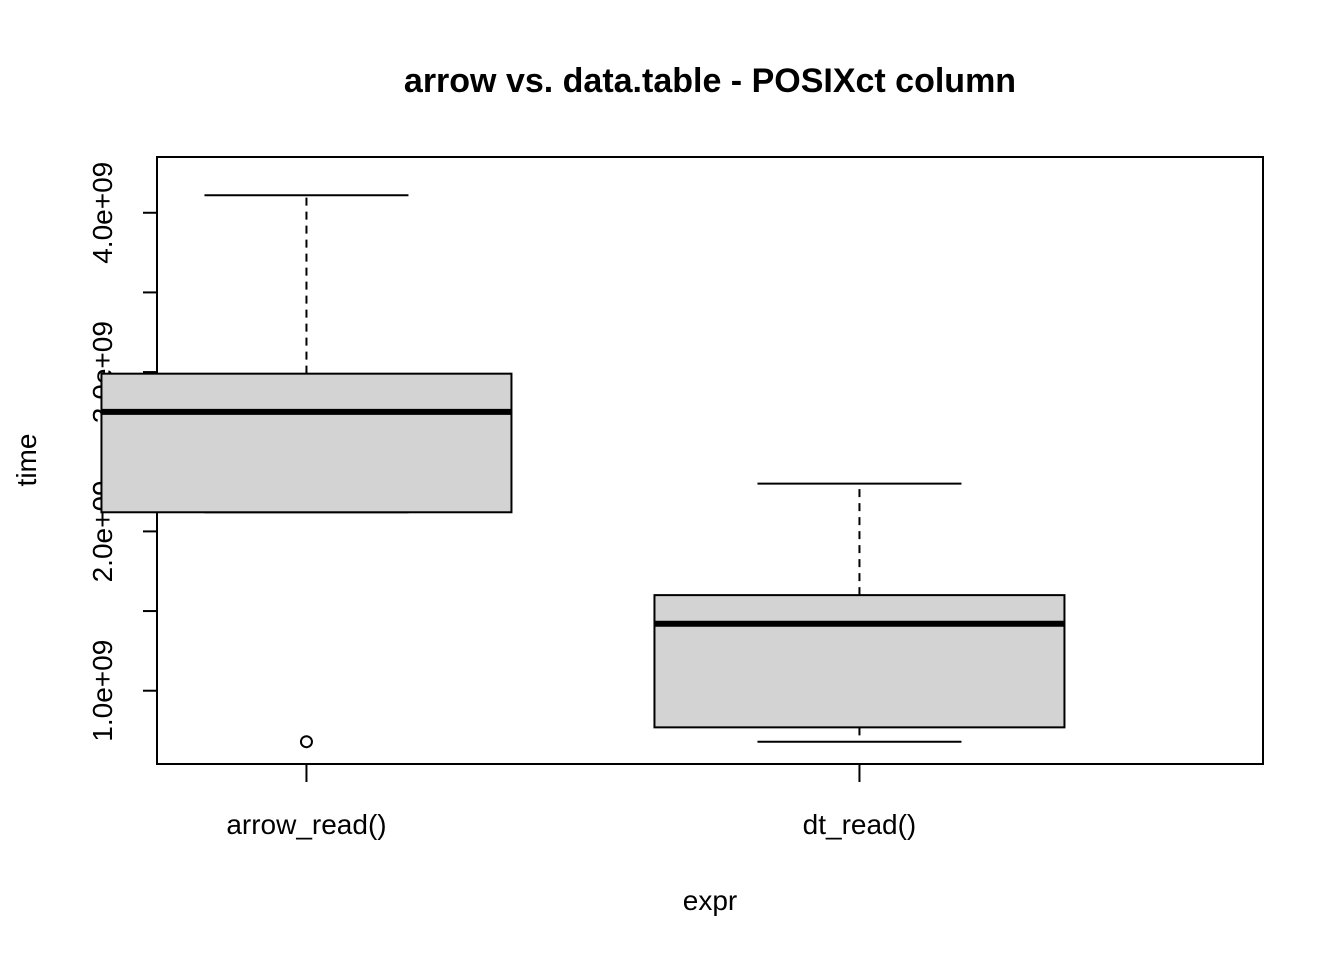 Image resolution: width=1344 pixels, height=960 pixels. What do you see at coordinates (710, 900) in the screenshot?
I see `x-axis-label: expr` at bounding box center [710, 900].